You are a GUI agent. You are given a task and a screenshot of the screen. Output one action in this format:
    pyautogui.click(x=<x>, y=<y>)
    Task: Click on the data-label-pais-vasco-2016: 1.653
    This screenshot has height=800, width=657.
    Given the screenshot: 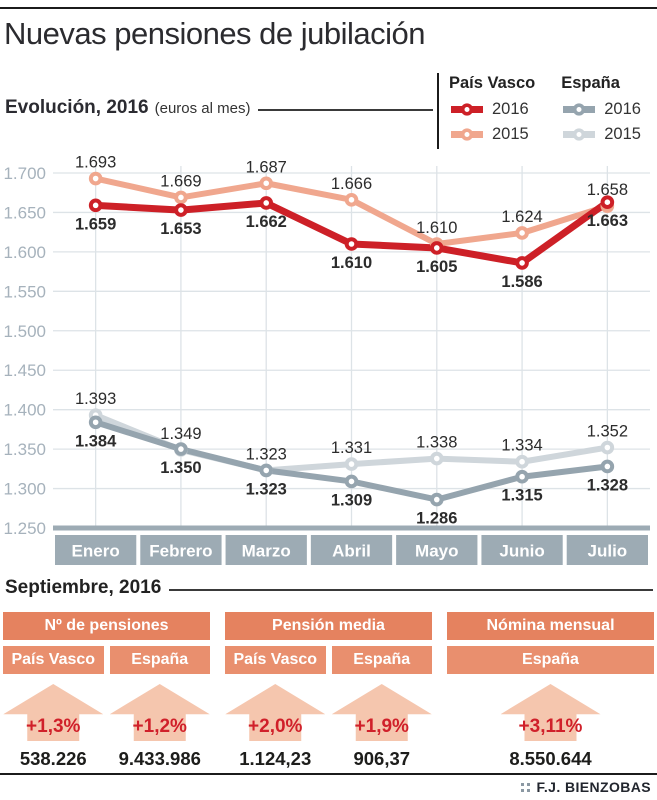 What is the action you would take?
    pyautogui.click(x=180, y=229)
    